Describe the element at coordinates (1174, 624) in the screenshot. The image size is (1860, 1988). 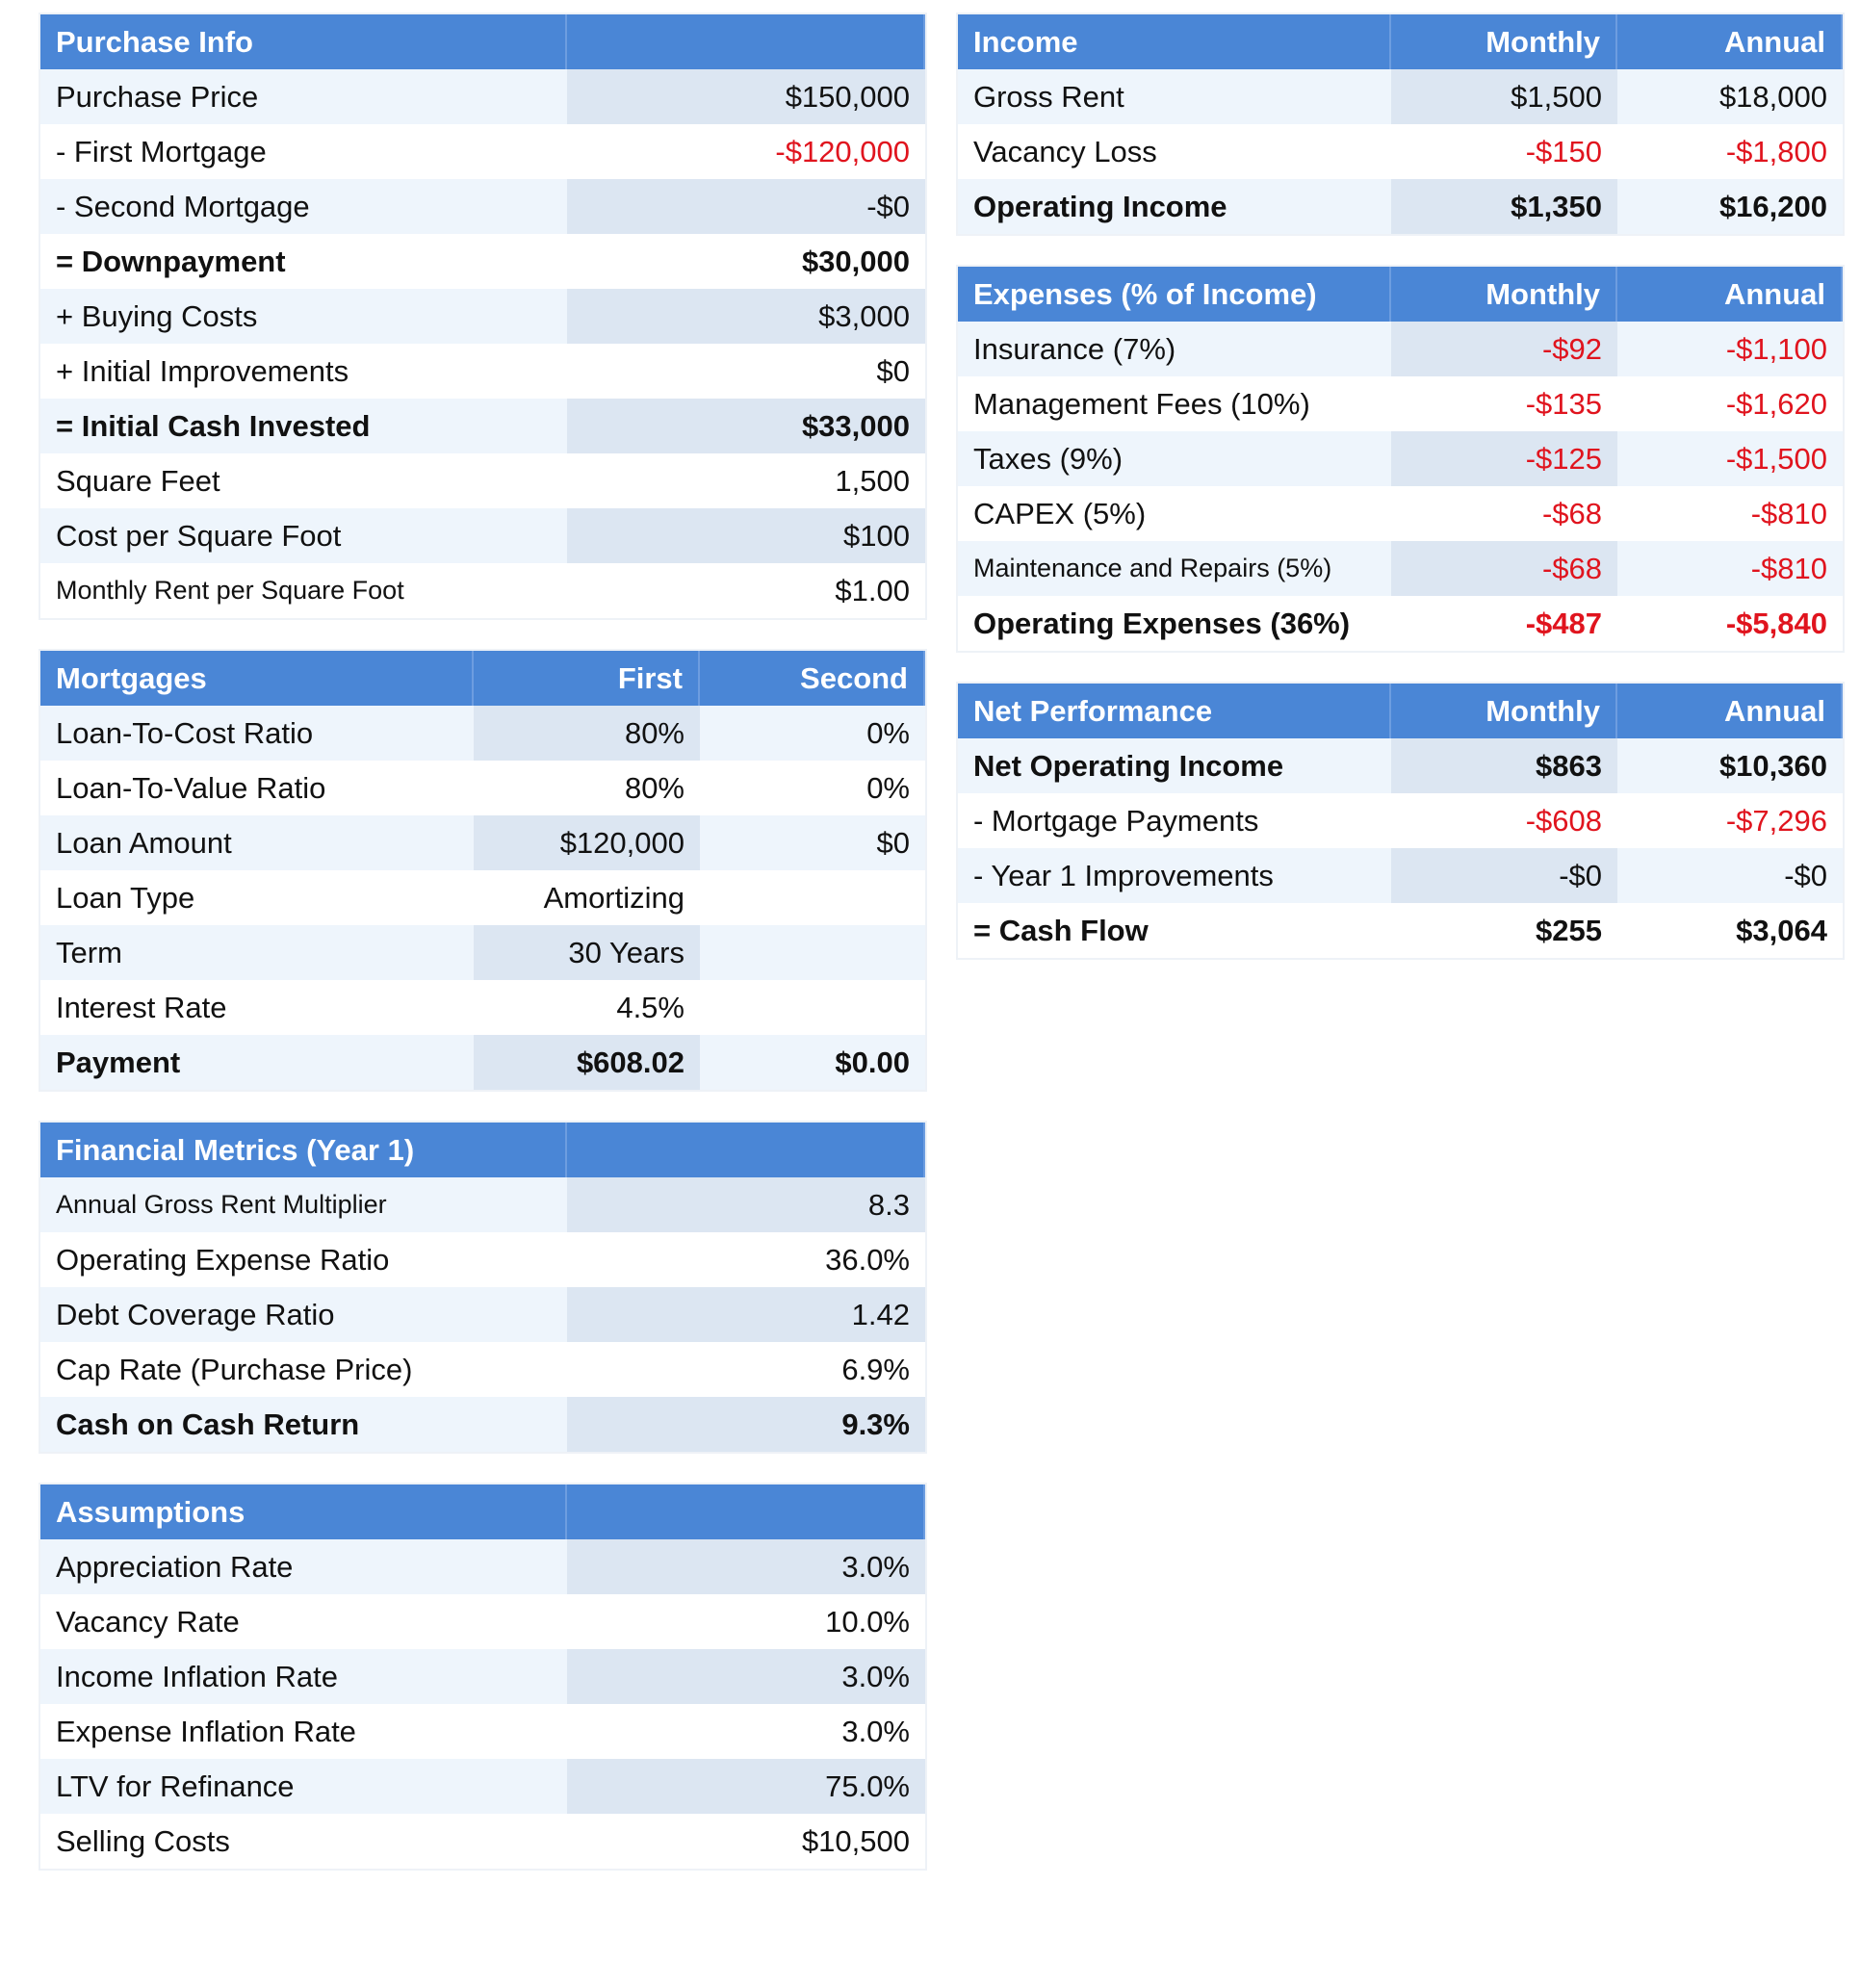
I see `row-label: Operating Expenses (36%)` at that location.